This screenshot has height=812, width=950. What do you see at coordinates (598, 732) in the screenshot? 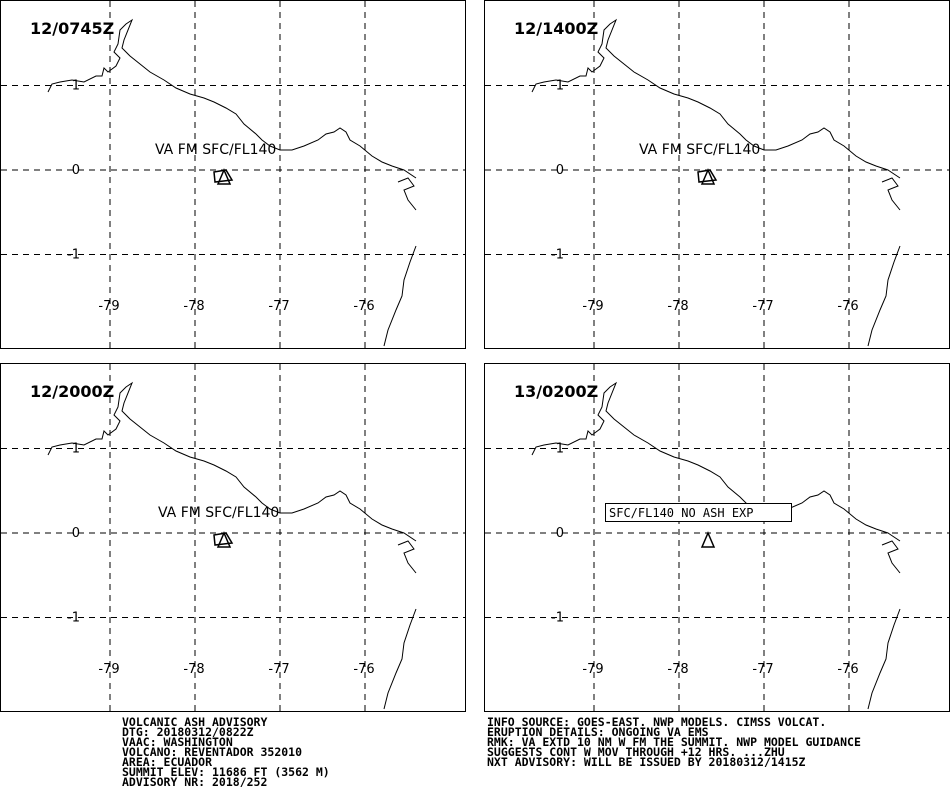
I see `advisory-line: ERUPTION DETAILS: ONGOING VA EMS` at bounding box center [598, 732].